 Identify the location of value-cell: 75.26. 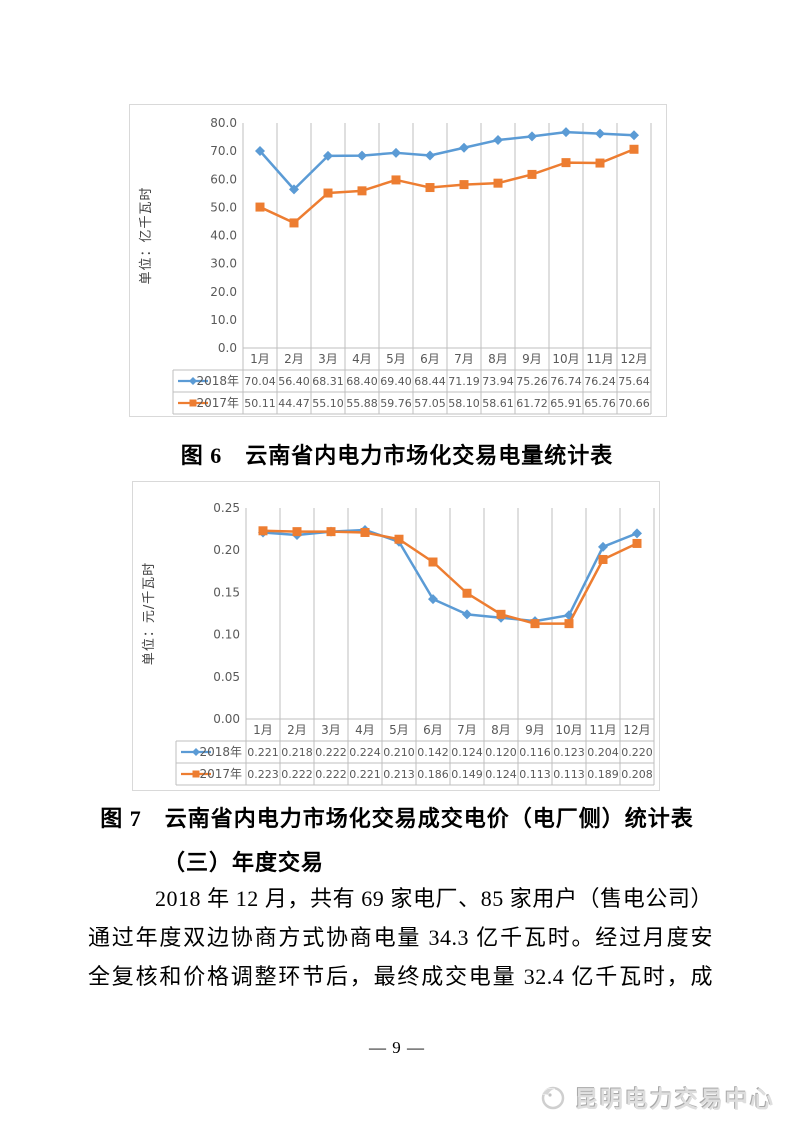
(532, 381).